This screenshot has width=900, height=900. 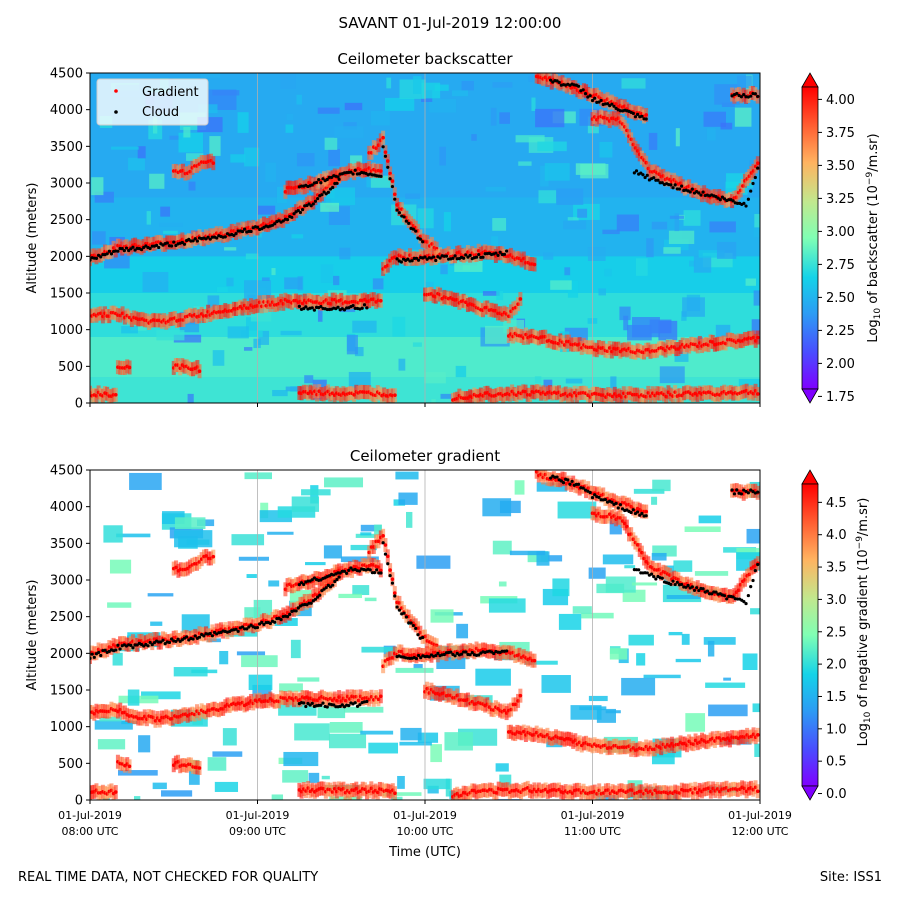 I want to click on y-tick-label: 3000, so click(x=66, y=184).